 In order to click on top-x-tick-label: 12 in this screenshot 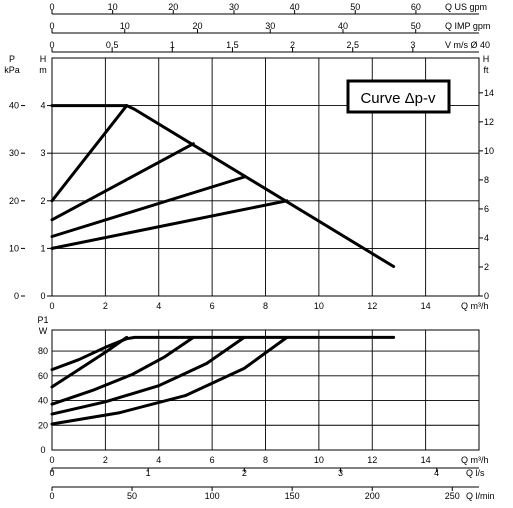, I will do `click(372, 306)`.